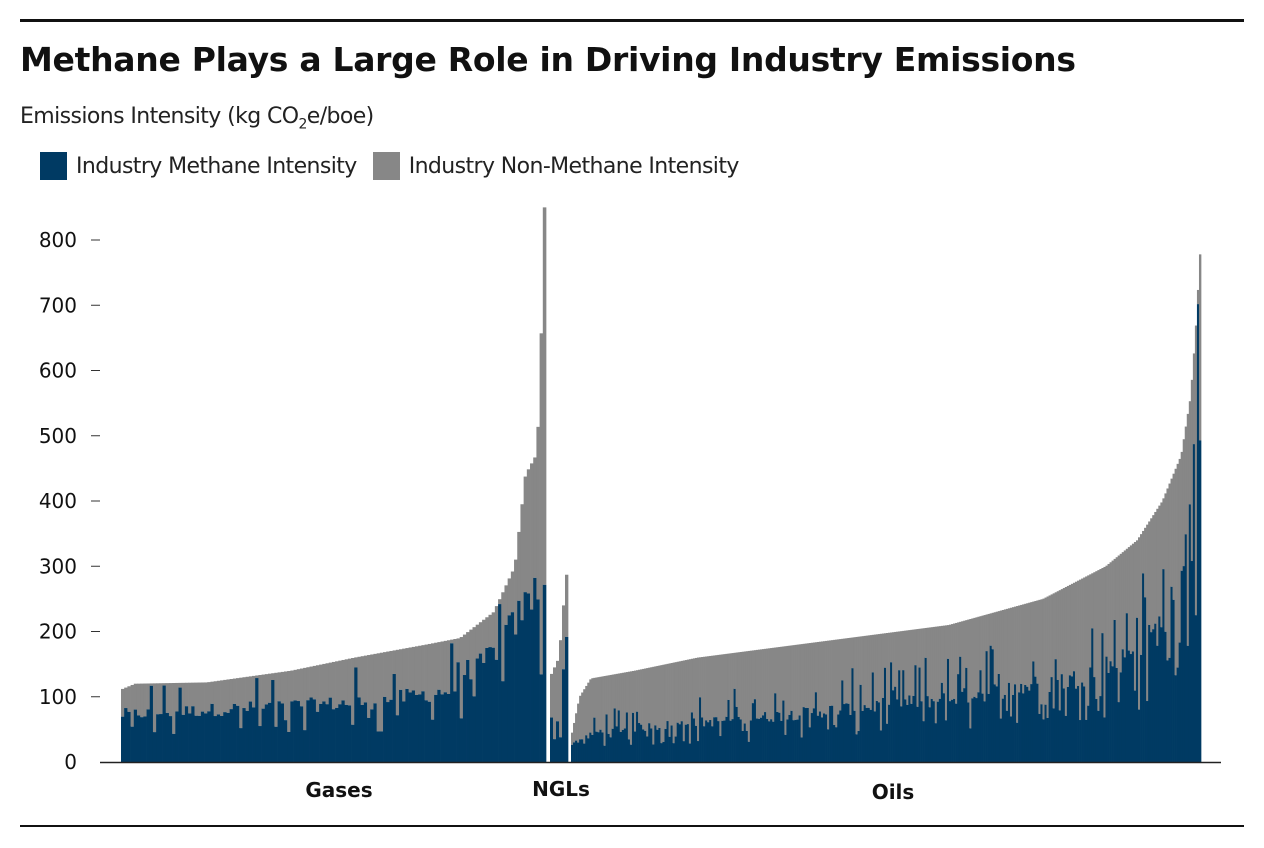  Describe the element at coordinates (702, 739) in the screenshot. I see `bar-oils-64-methane` at that location.